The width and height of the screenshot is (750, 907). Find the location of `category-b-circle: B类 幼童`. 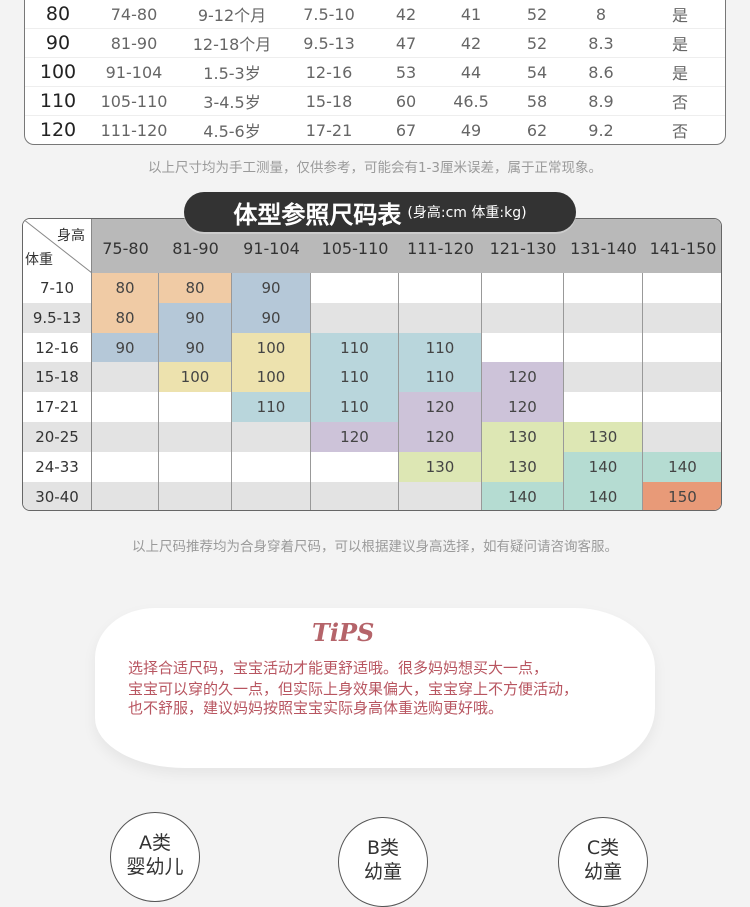

category-b-circle: B类 幼童 is located at coordinates (383, 862).